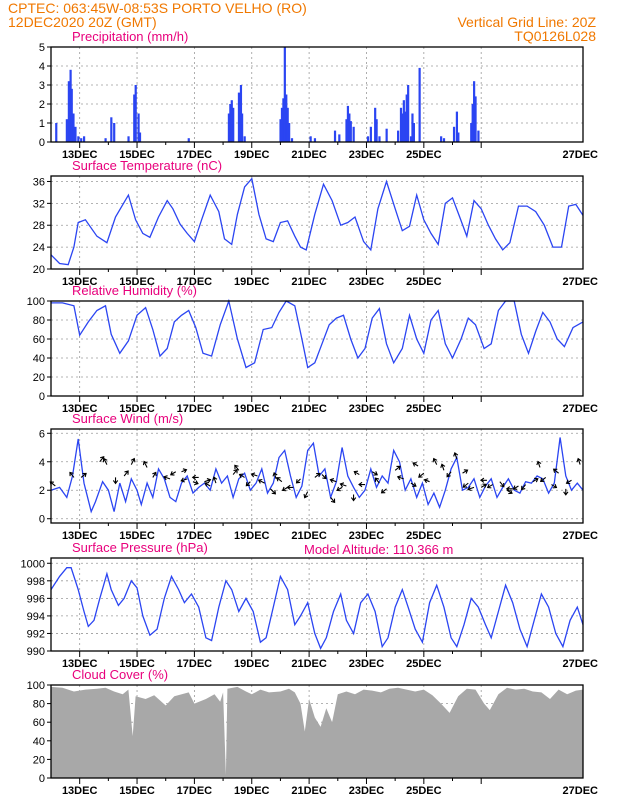 This screenshot has height=800, width=618. What do you see at coordinates (36, 634) in the screenshot?
I see `y-tick-label: 992` at bounding box center [36, 634].